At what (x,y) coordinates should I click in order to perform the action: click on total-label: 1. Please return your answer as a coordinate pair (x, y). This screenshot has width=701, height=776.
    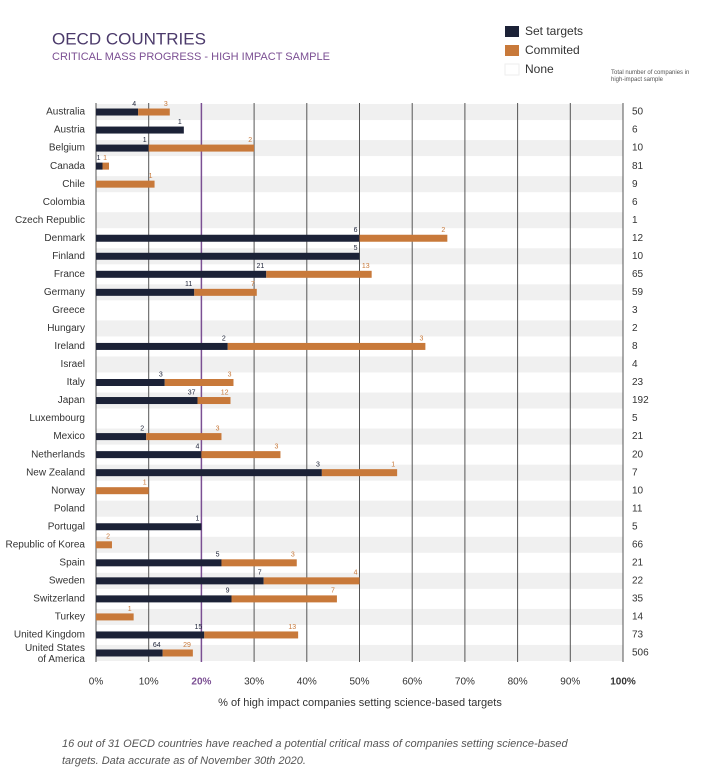
    Looking at the image, I should click on (635, 220).